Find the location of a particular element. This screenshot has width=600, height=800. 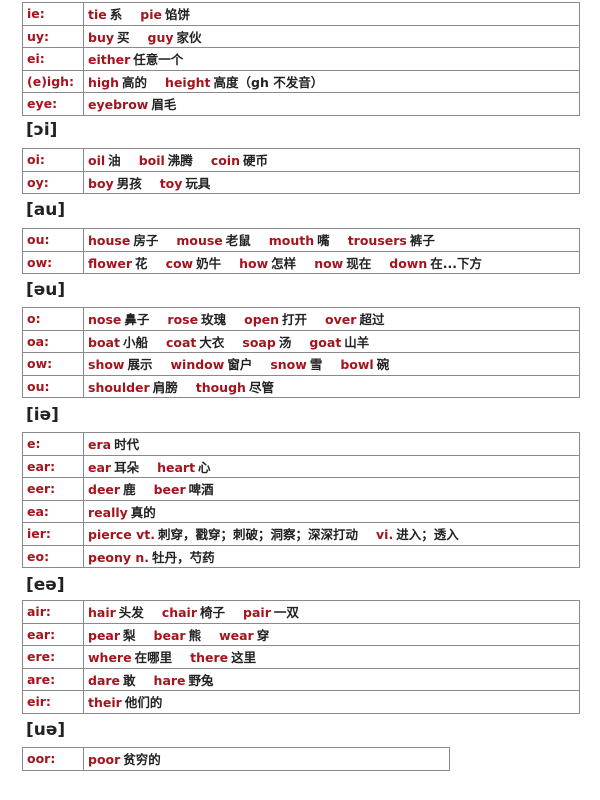

table-row: o: nose 鼻子 rose 玫瑰 open 打开 over 超过 is located at coordinates (301, 319).